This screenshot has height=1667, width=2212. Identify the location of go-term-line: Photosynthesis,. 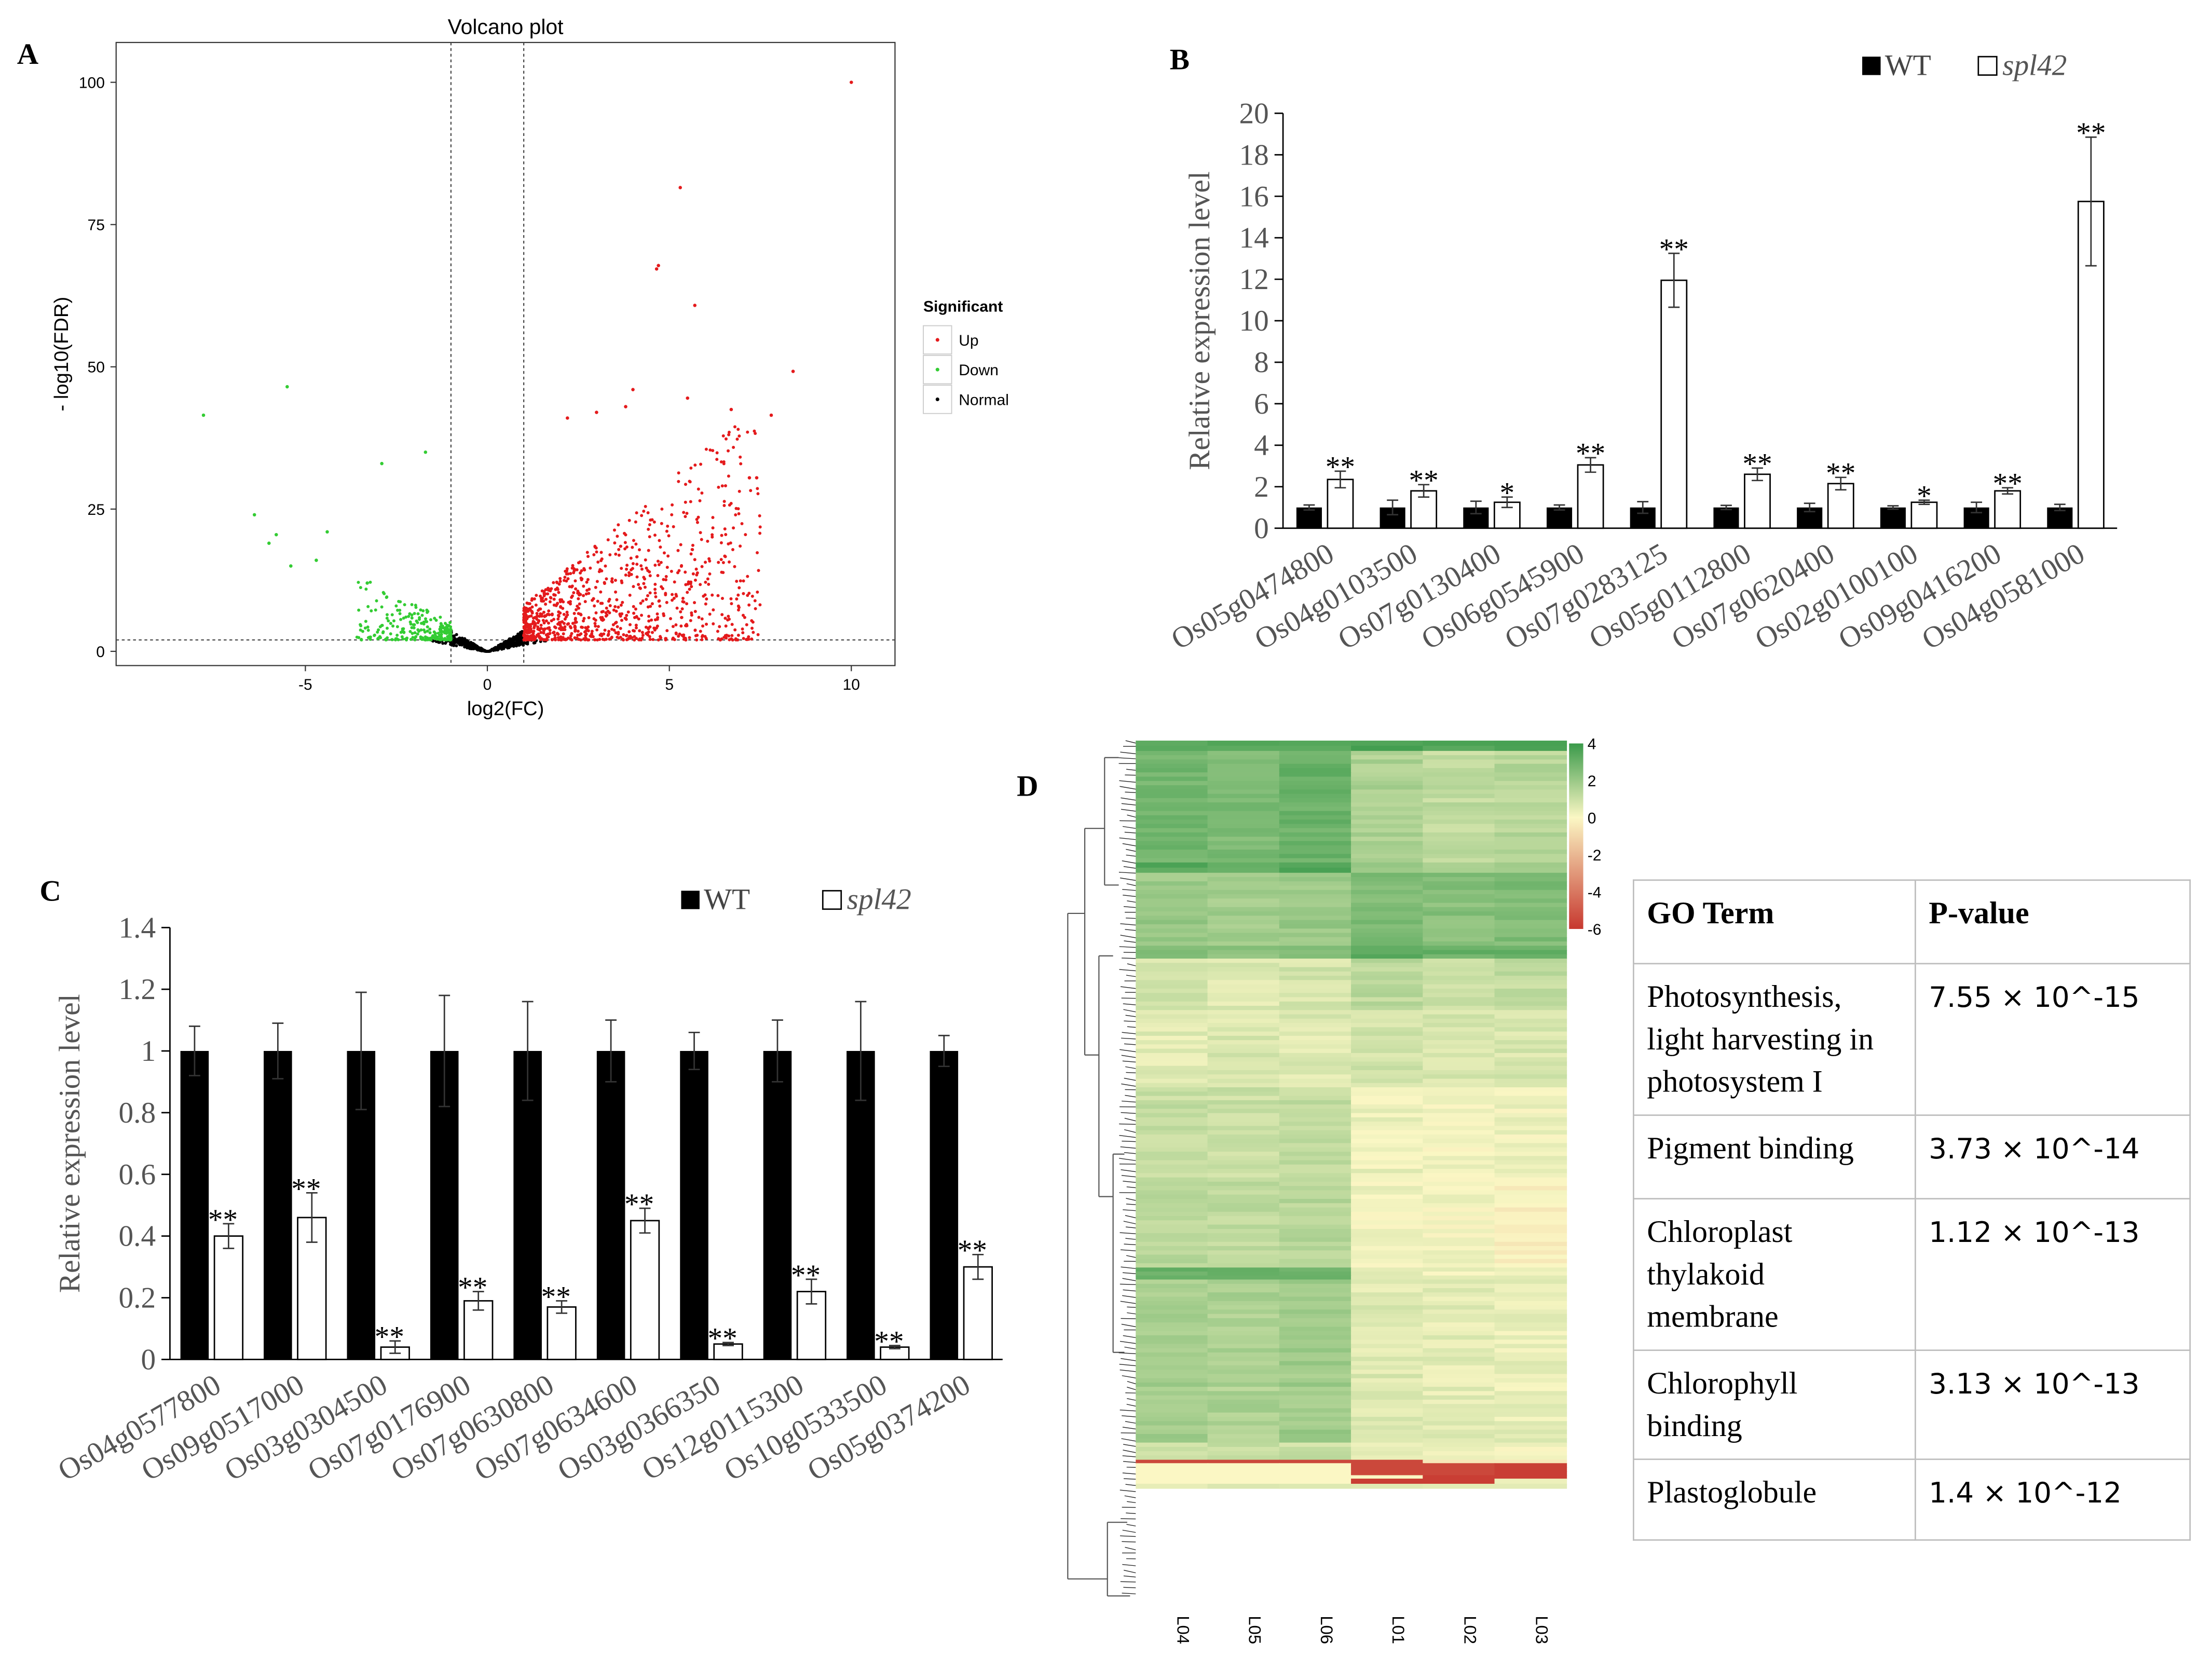
(1744, 996).